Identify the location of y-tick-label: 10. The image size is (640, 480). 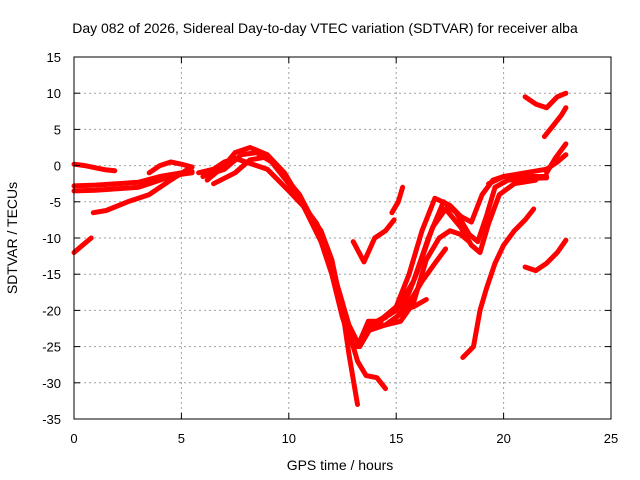
(54, 93).